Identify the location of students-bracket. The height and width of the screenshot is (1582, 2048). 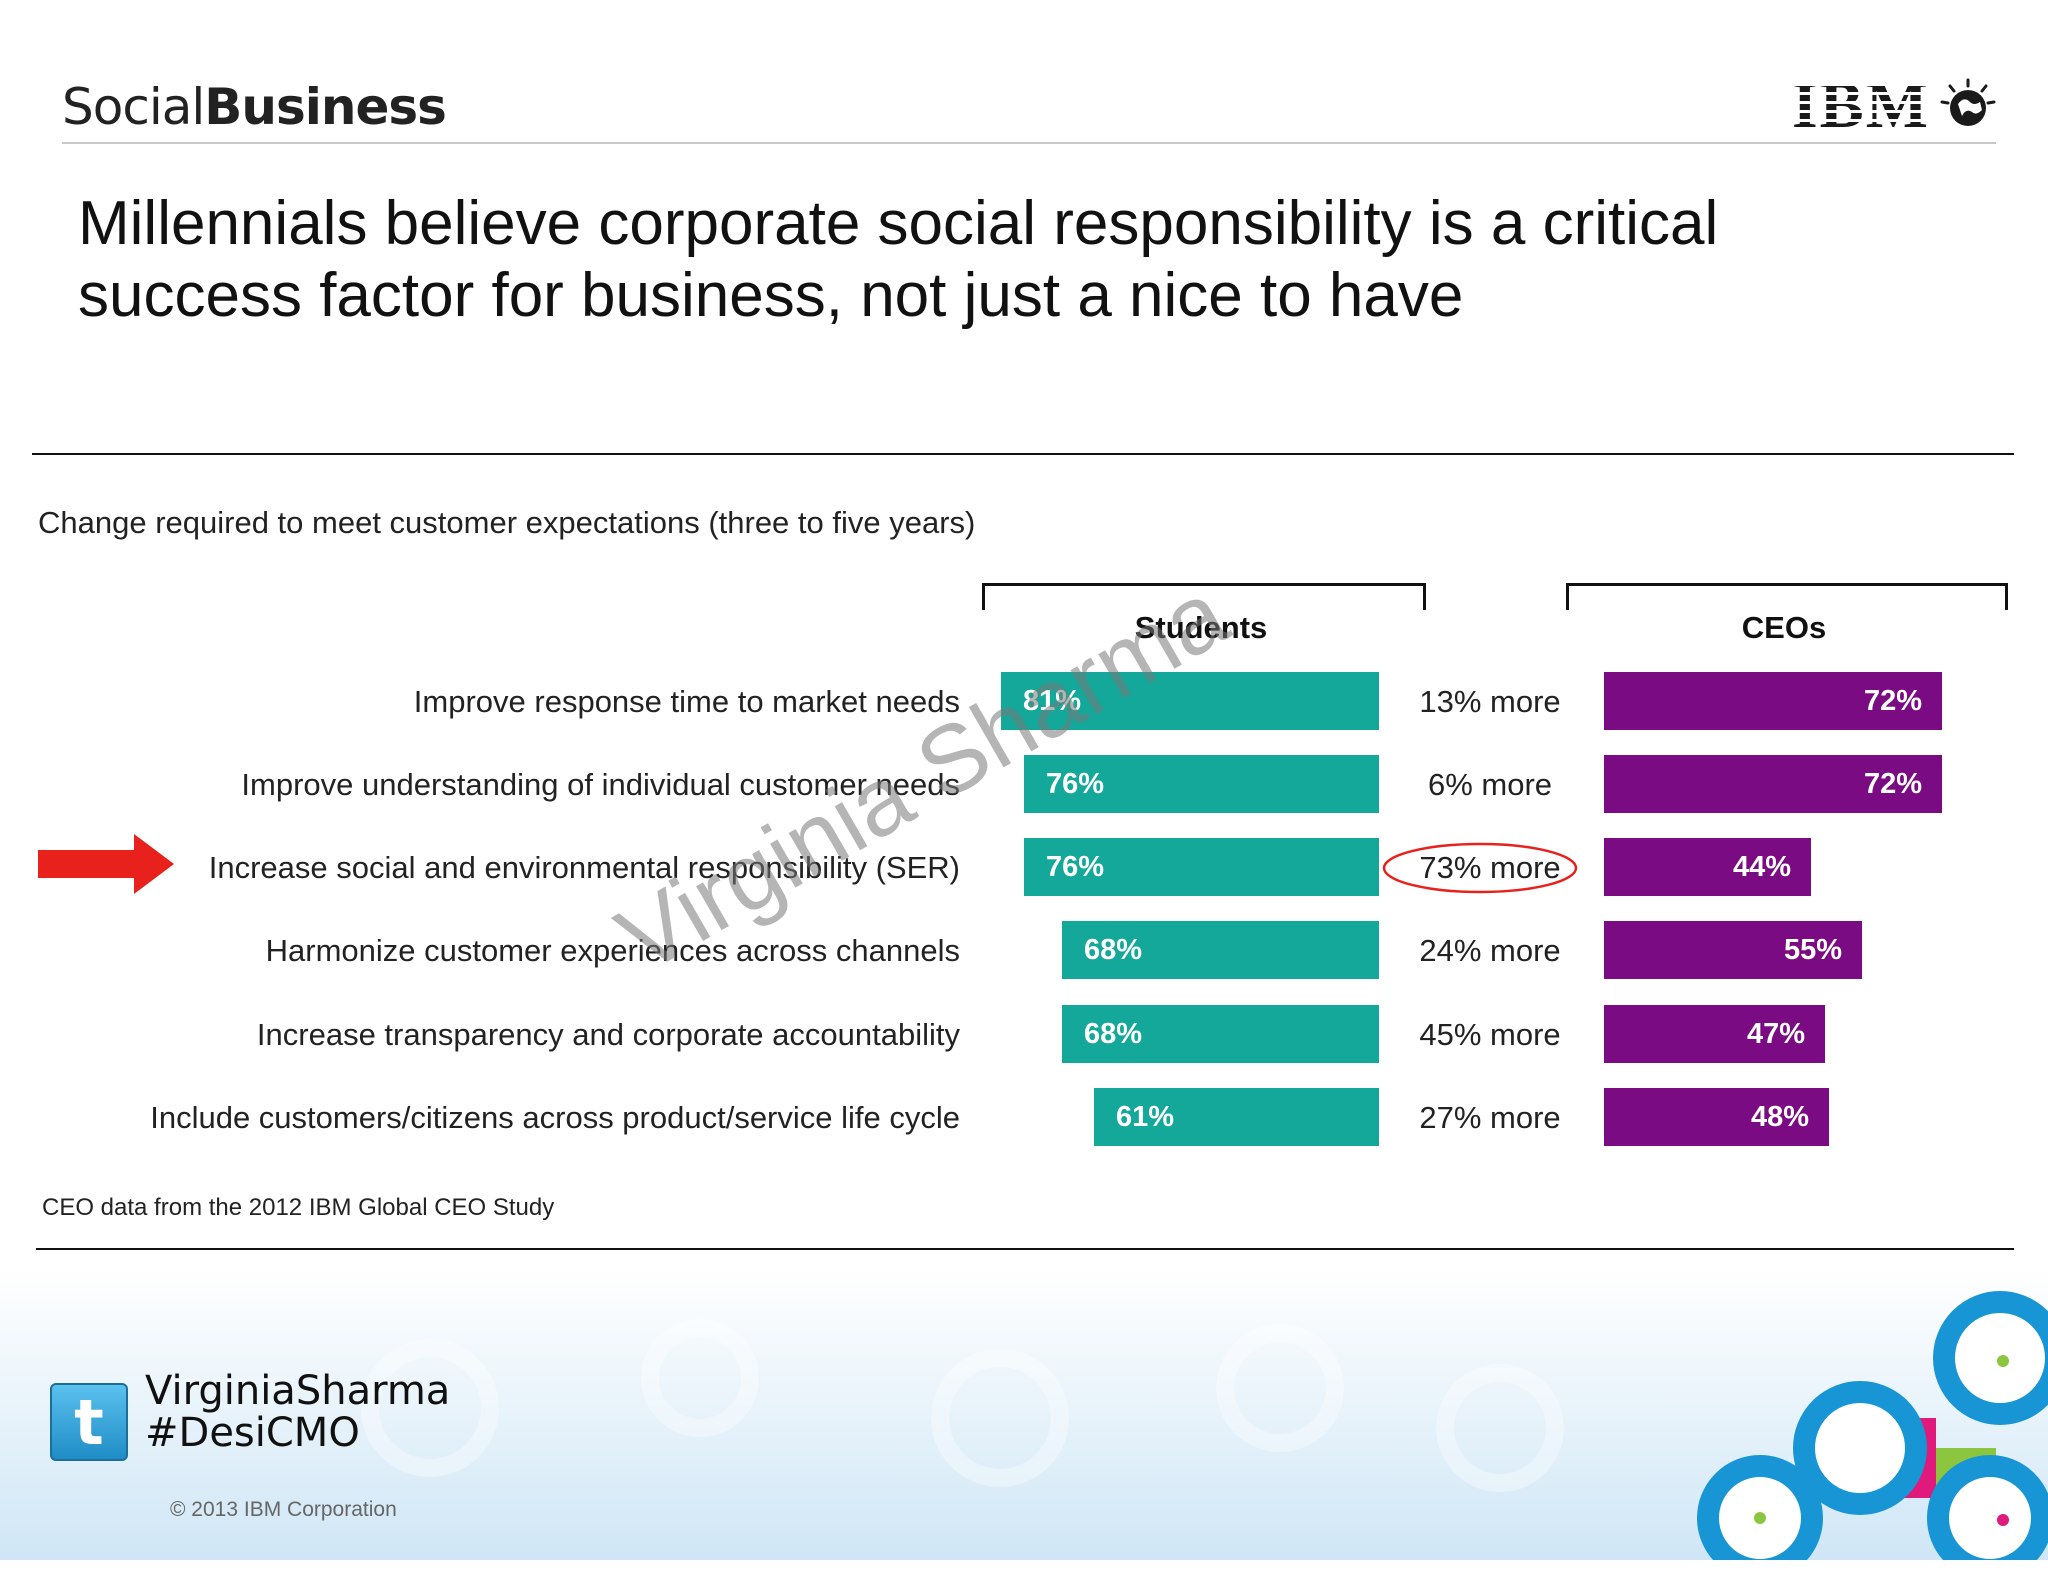
(1204, 596).